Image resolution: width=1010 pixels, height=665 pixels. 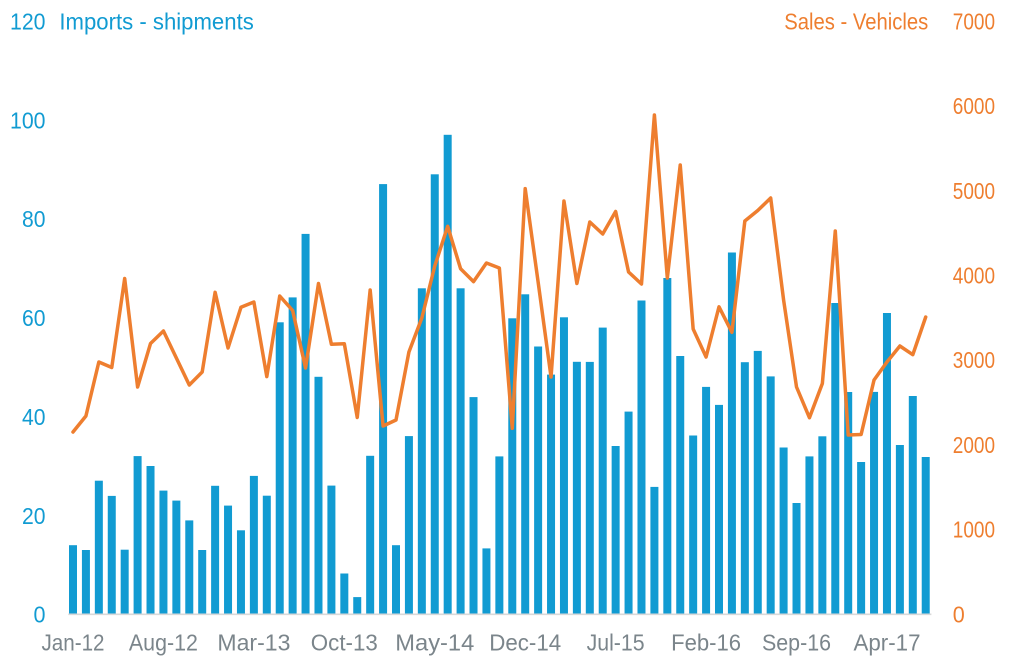 What do you see at coordinates (974, 106) in the screenshot?
I see `svg-text: 6000` at bounding box center [974, 106].